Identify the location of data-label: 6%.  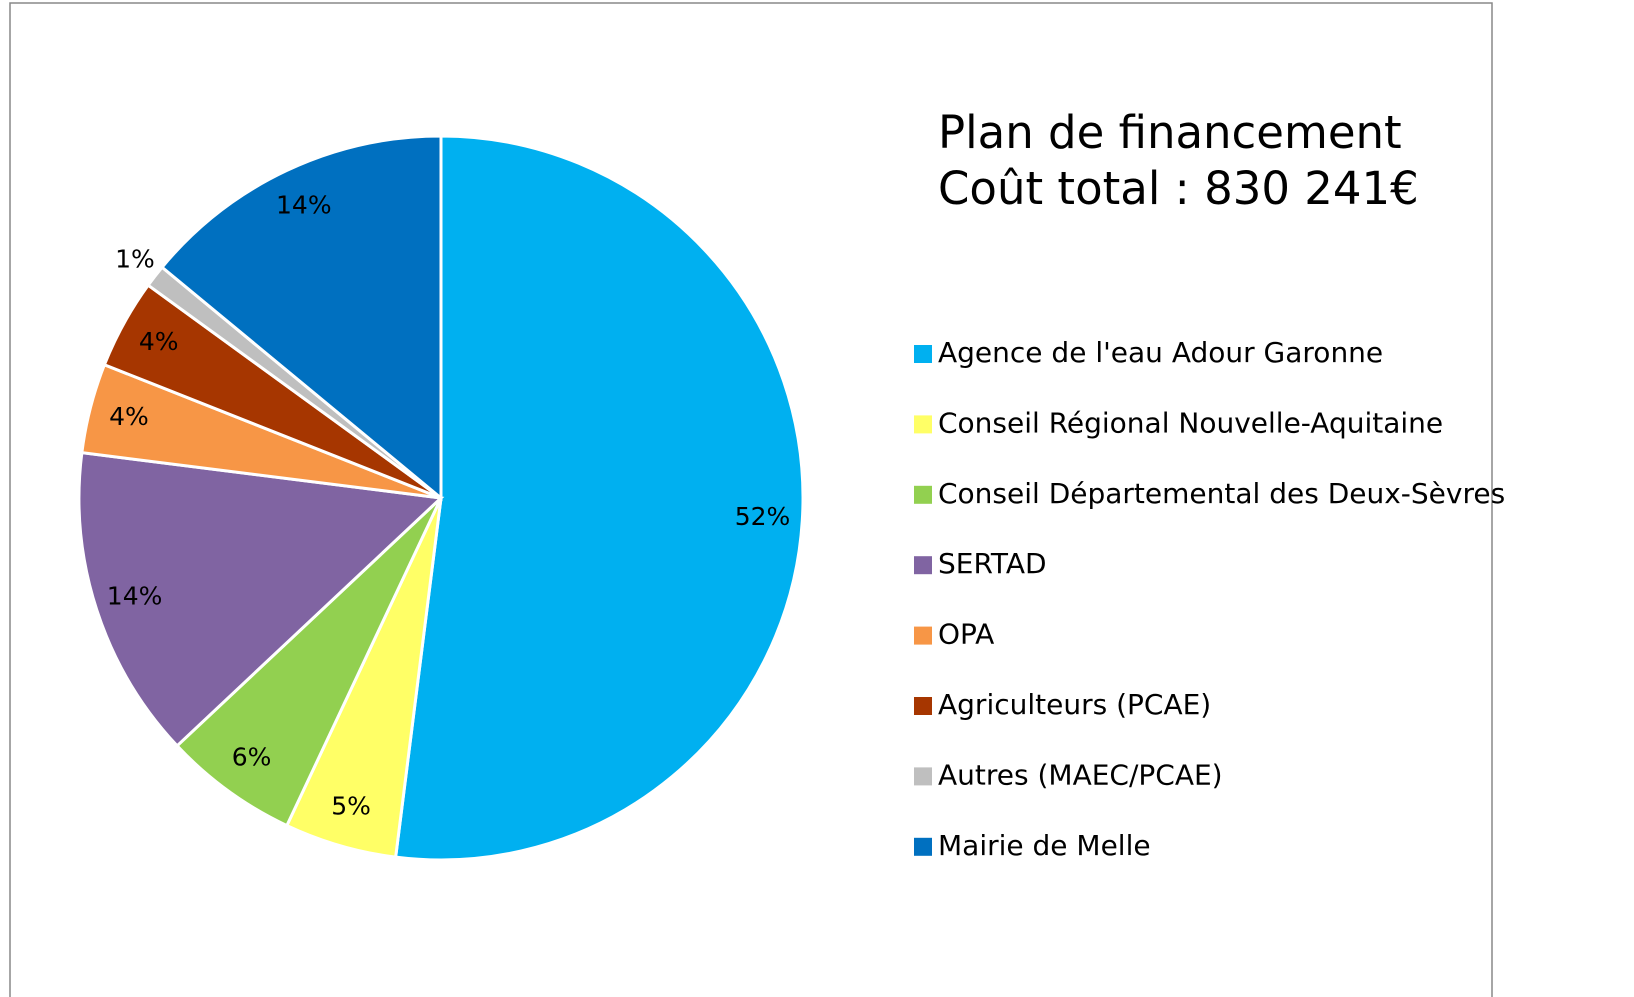
(252, 757).